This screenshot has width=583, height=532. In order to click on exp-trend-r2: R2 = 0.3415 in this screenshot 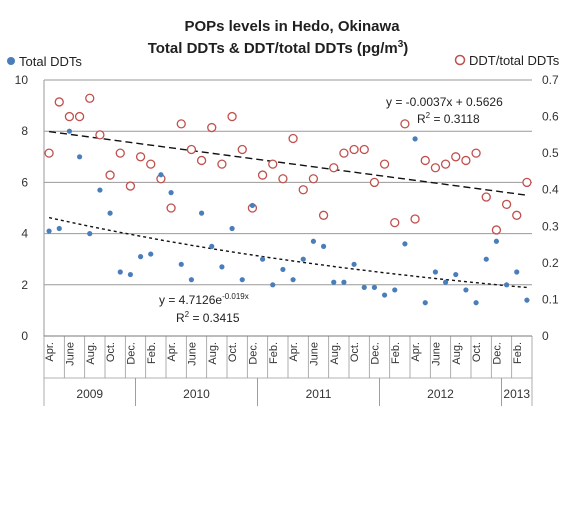, I will do `click(208, 317)`.